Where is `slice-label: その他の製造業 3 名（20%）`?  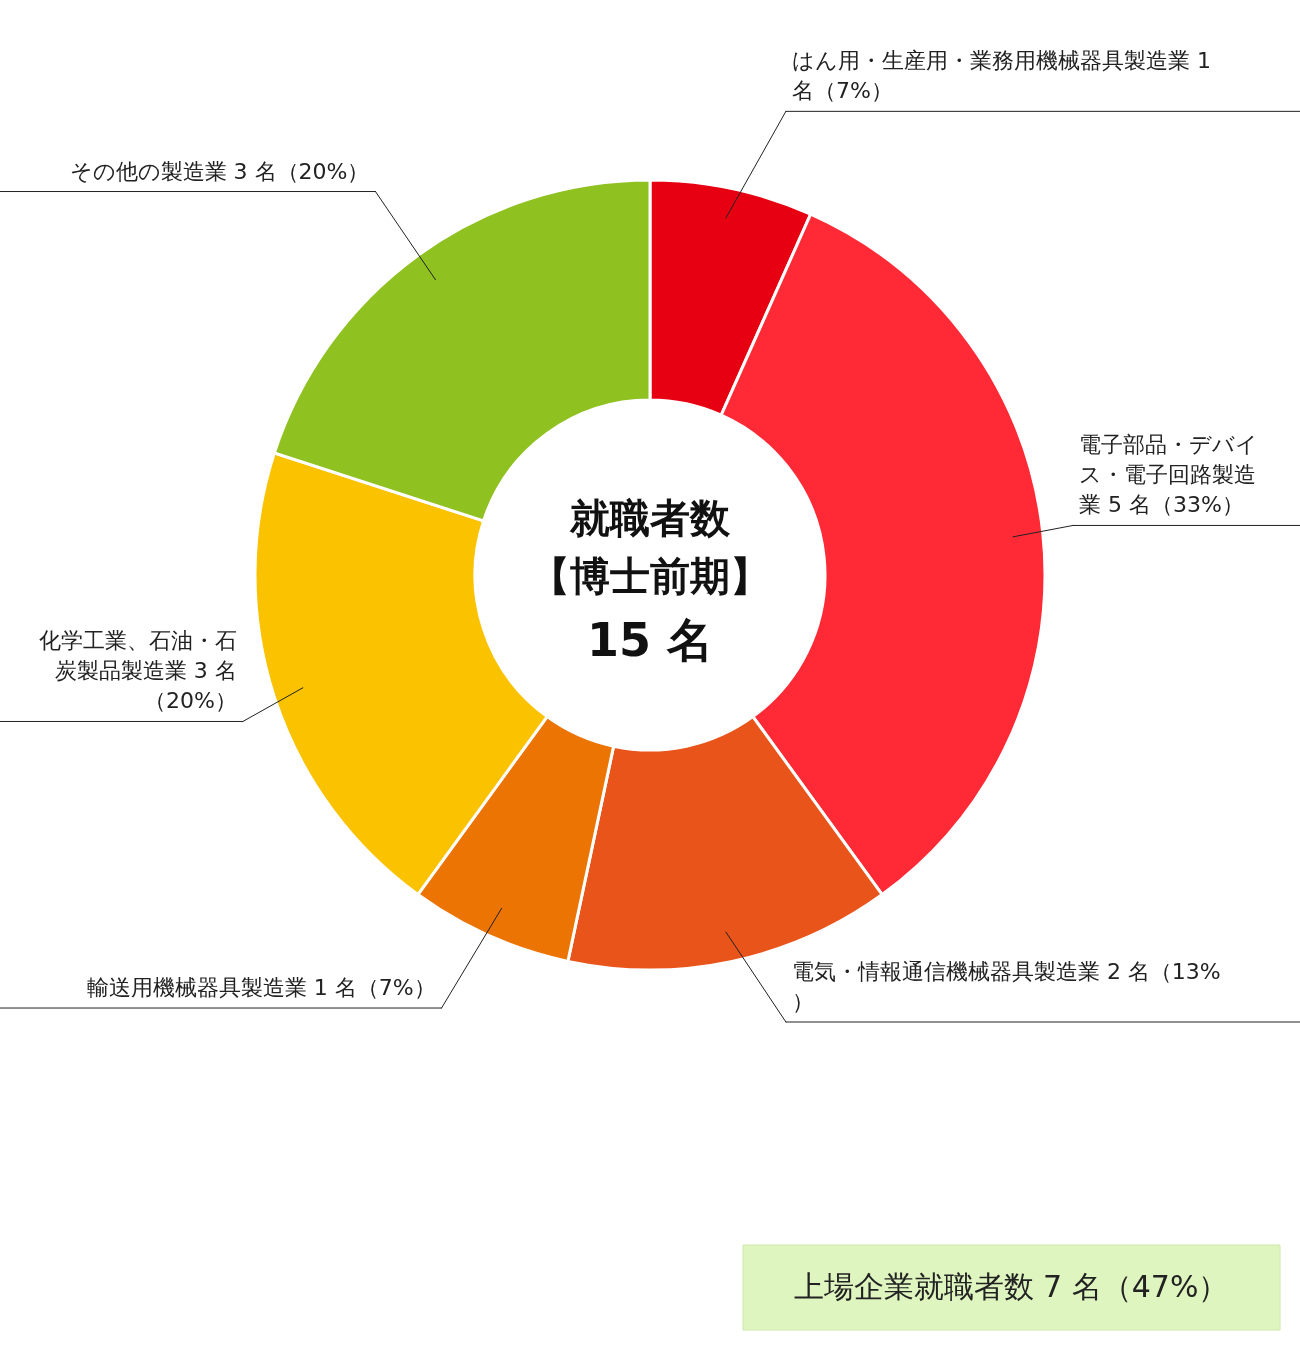 slice-label: その他の製造業 3 名（20%） is located at coordinates (219, 171).